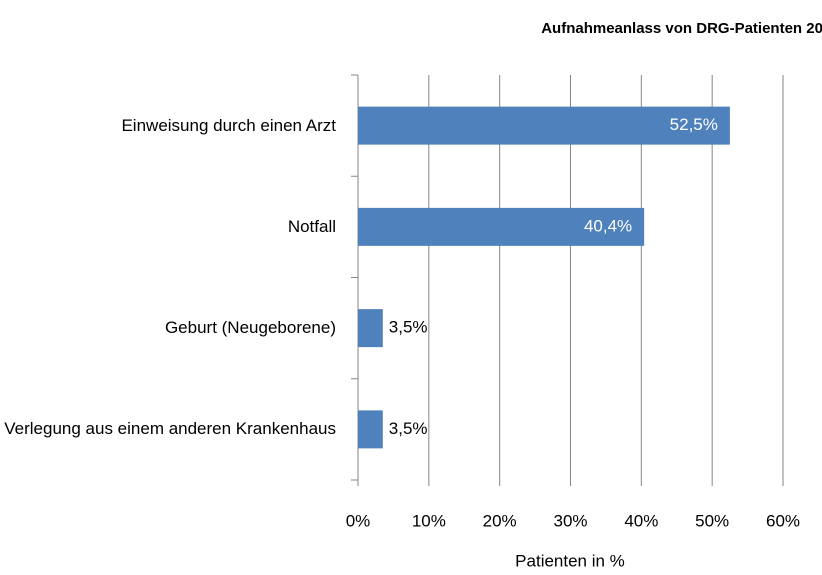 The image size is (822, 575). I want to click on chart-title: Aufnahmeanlass von DRG-Patienten 2011, so click(681, 28).